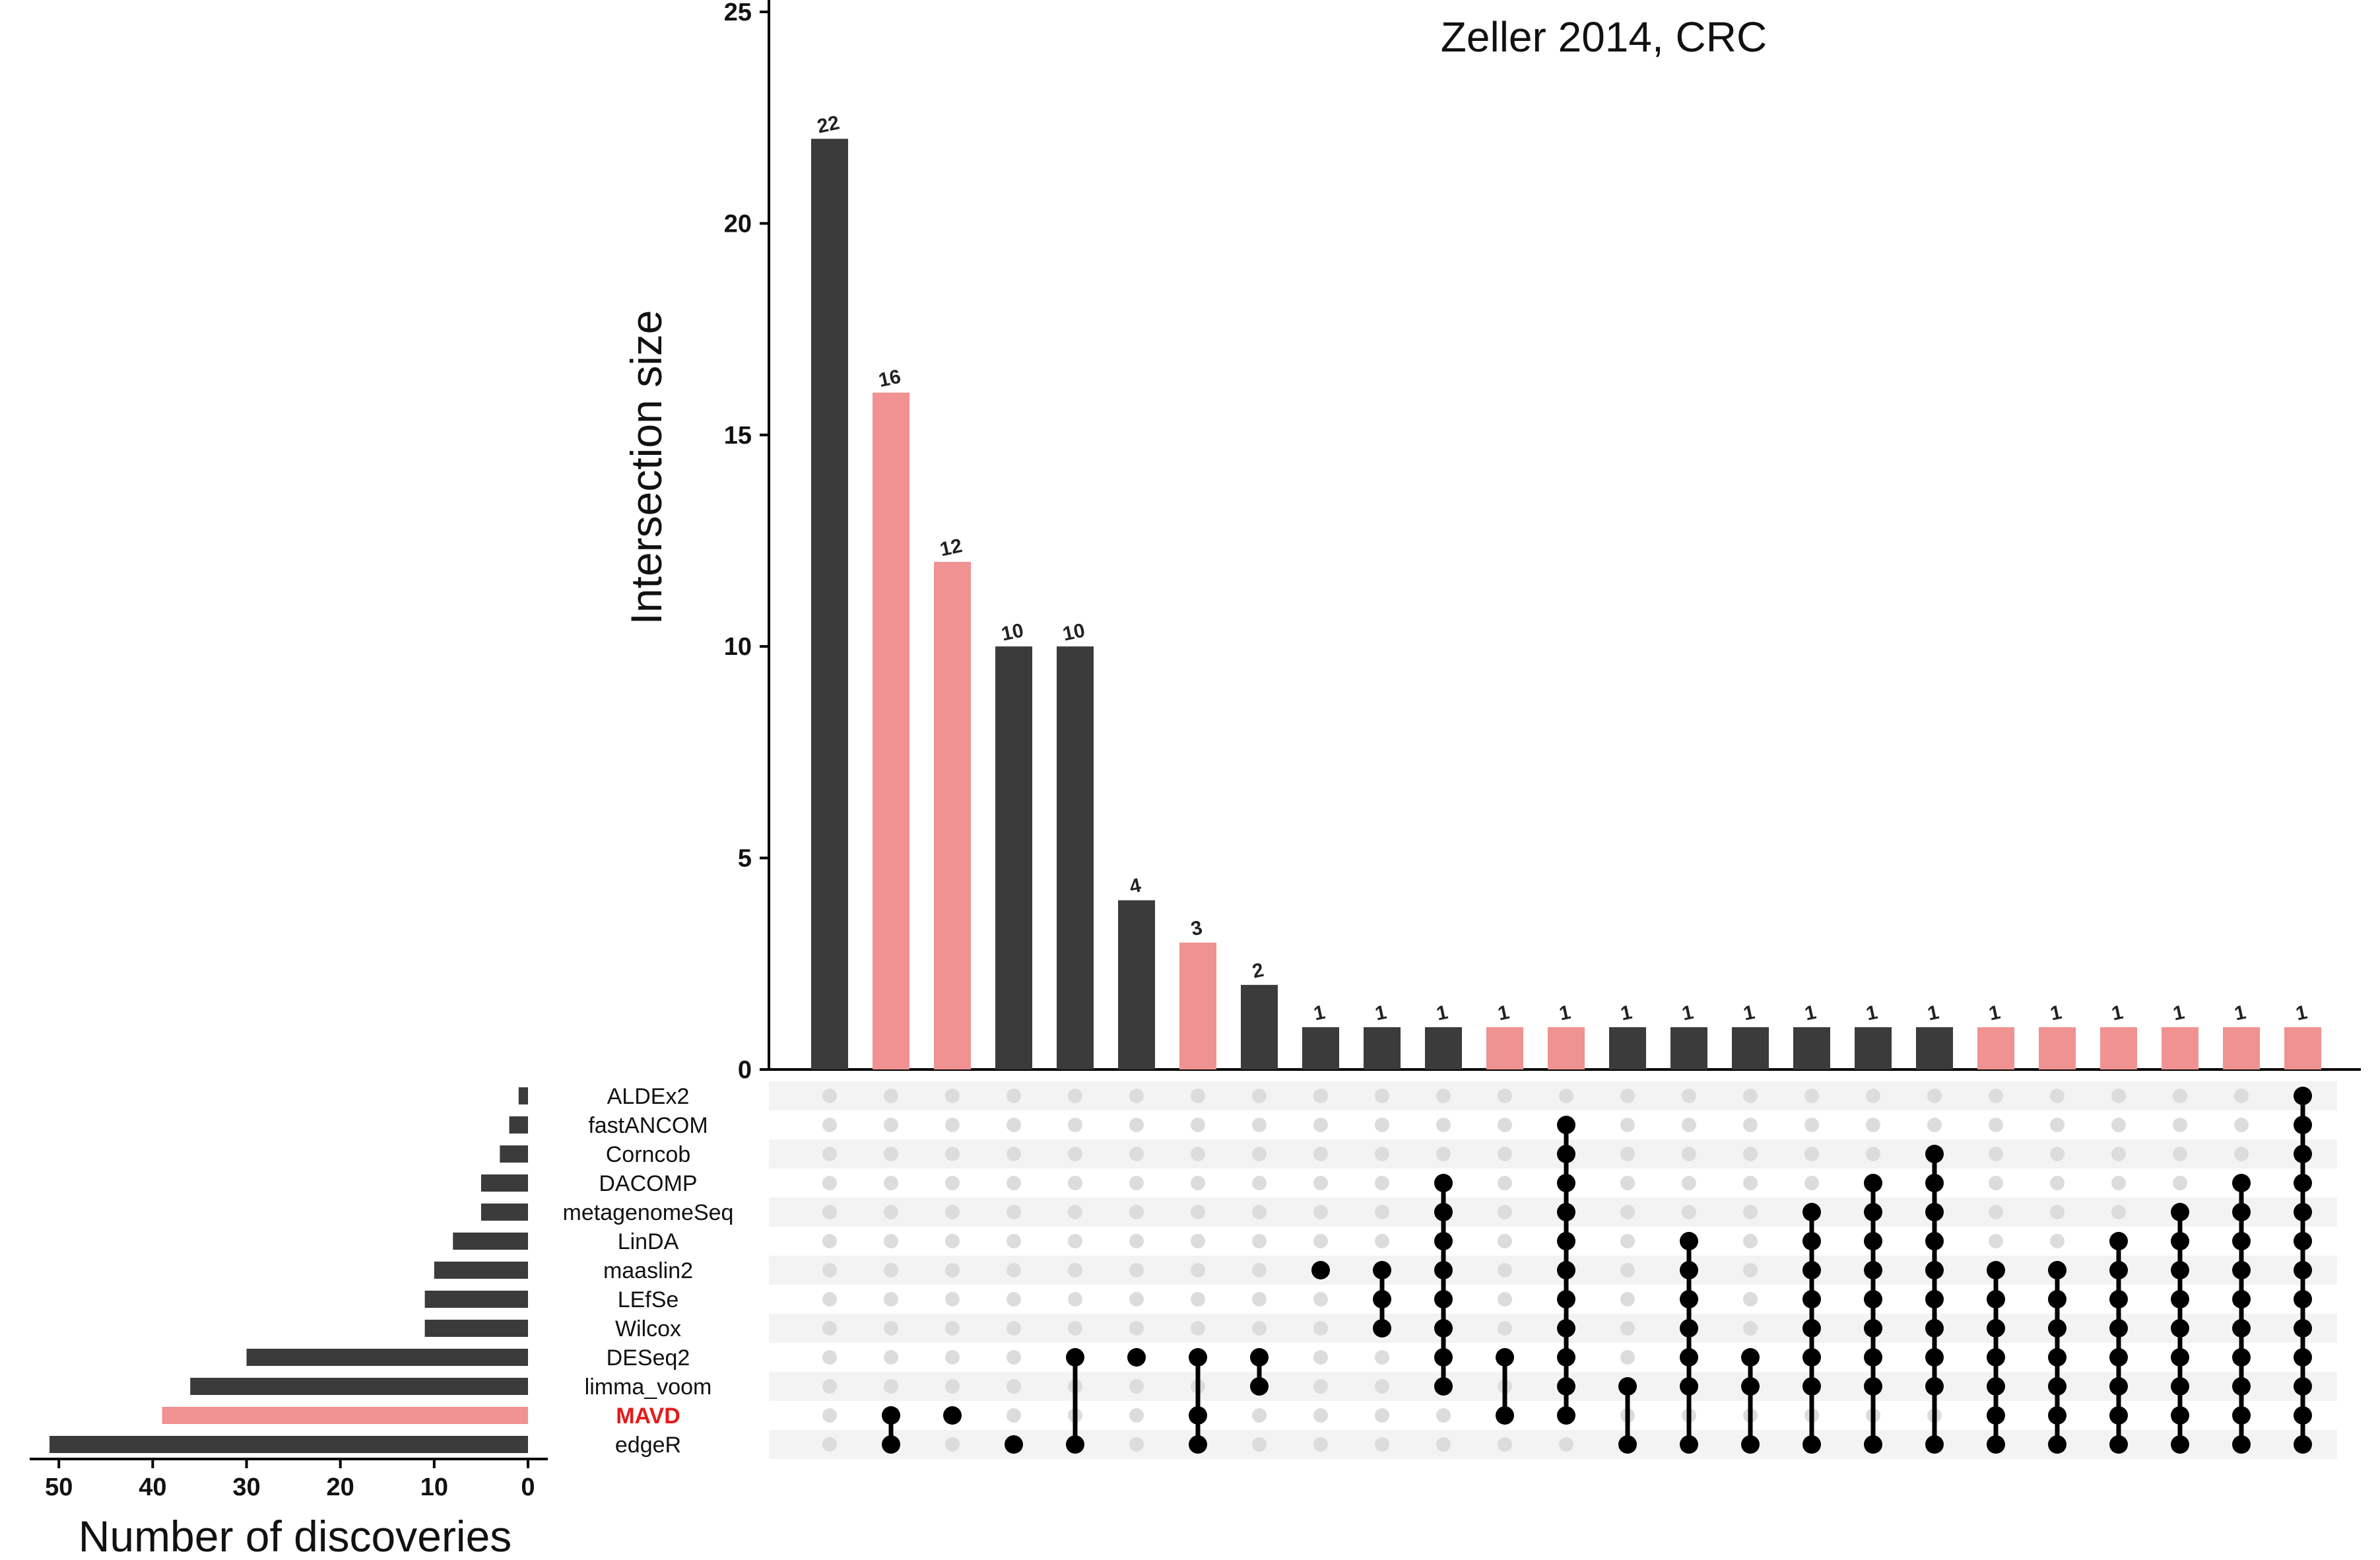 This screenshot has width=2380, height=1560. Describe the element at coordinates (738, 224) in the screenshot. I see `y-tick-label: 20` at that location.